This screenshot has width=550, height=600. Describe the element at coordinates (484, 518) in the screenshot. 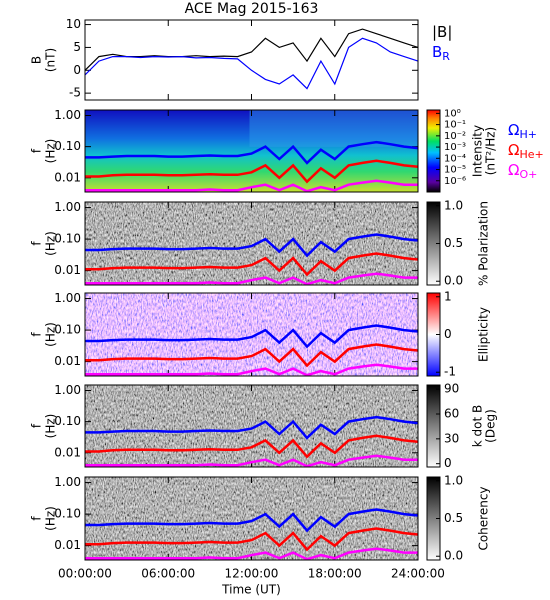

I see `colorbar-label: Coherency` at that location.